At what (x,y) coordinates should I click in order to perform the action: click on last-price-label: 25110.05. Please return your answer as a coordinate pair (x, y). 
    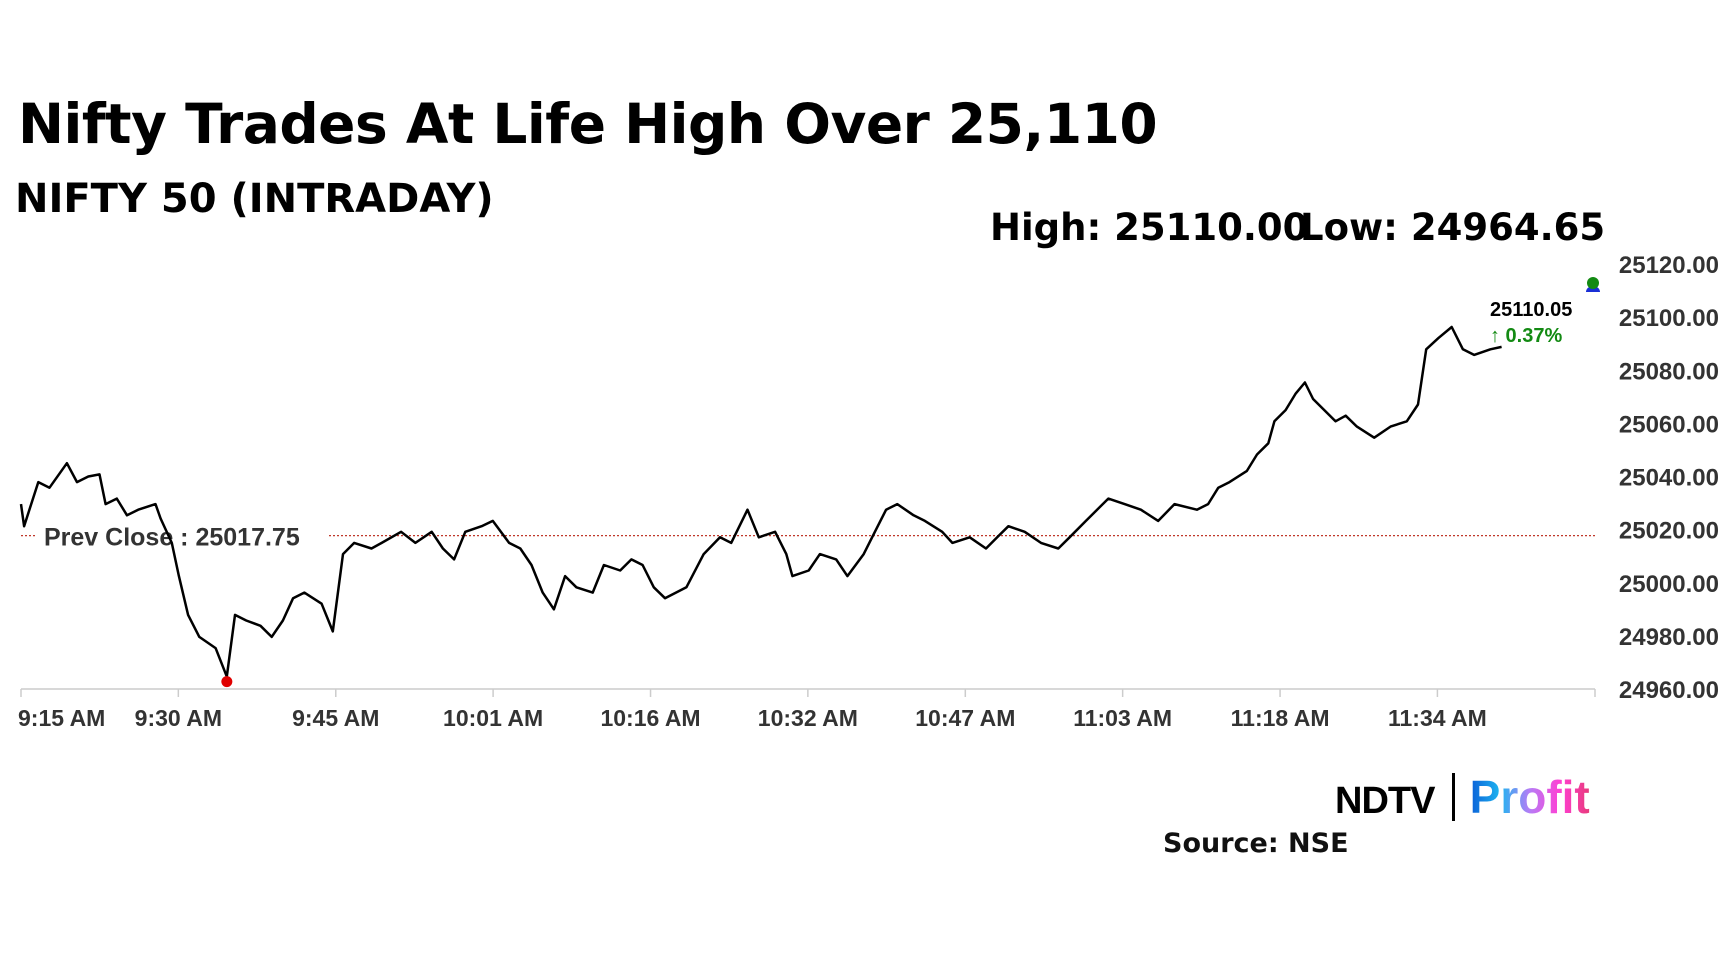
    Looking at the image, I should click on (1531, 310).